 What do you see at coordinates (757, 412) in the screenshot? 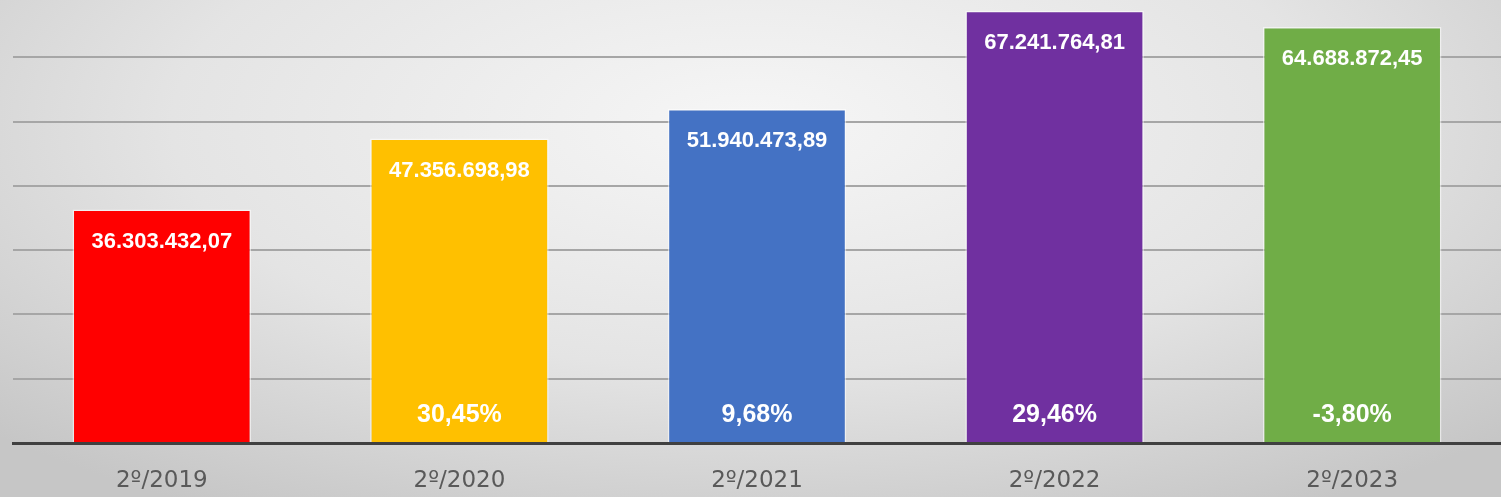
I see `annotation: 9,68%` at bounding box center [757, 412].